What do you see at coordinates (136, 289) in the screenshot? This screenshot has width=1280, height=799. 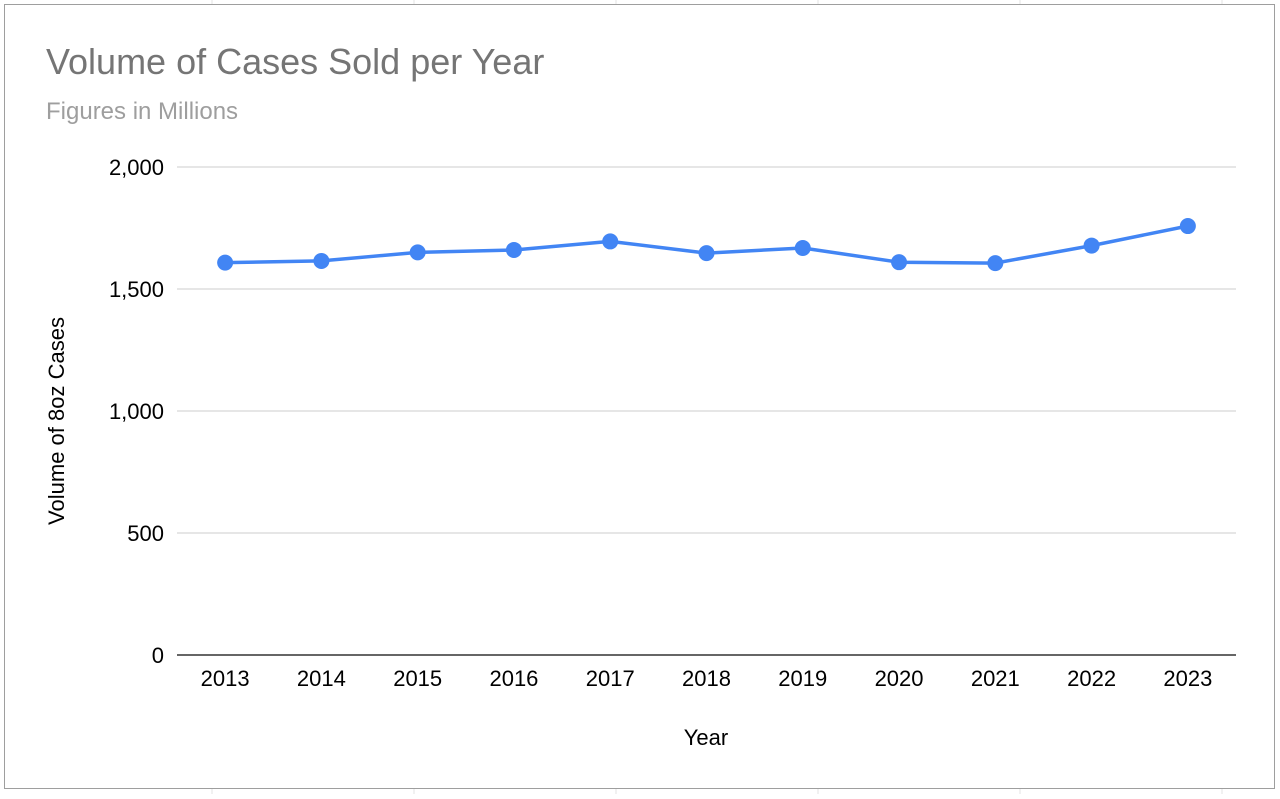 I see `y-tick-label: 1,500` at bounding box center [136, 289].